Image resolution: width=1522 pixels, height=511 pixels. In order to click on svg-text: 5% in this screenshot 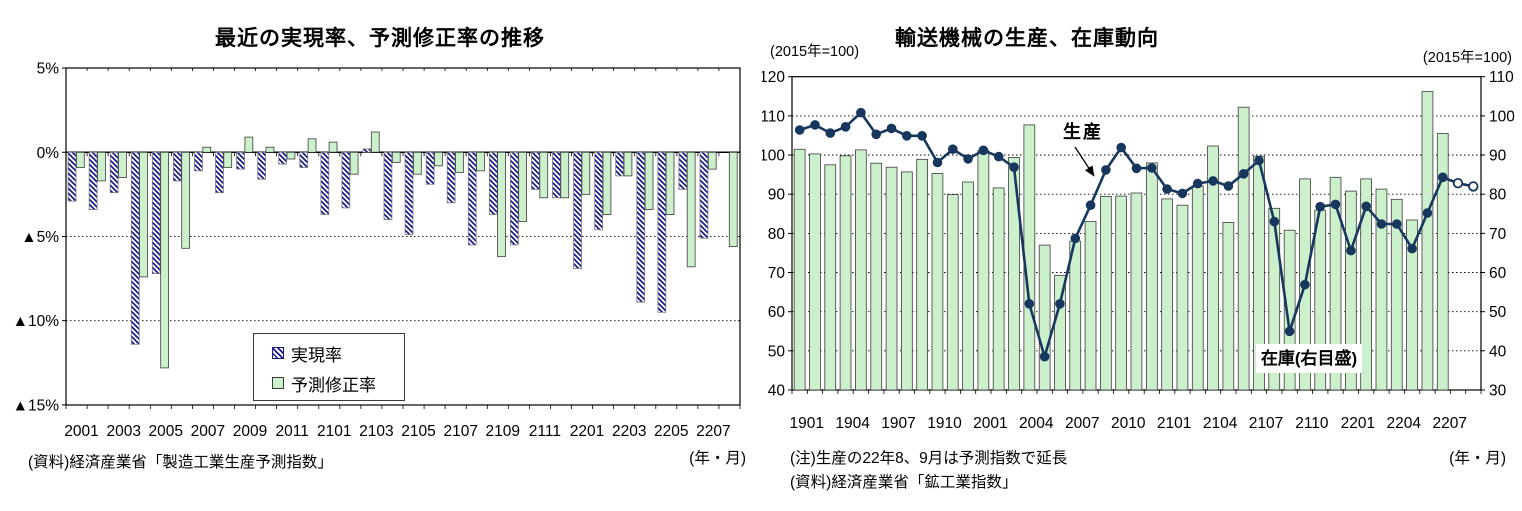, I will do `click(48, 69)`.